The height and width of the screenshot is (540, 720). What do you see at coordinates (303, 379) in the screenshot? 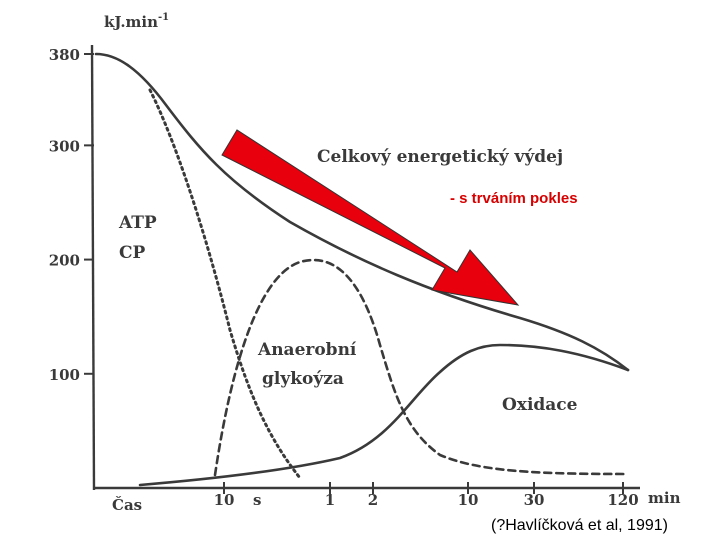
I see `label-anaerobic-2: glykoýza` at bounding box center [303, 379].